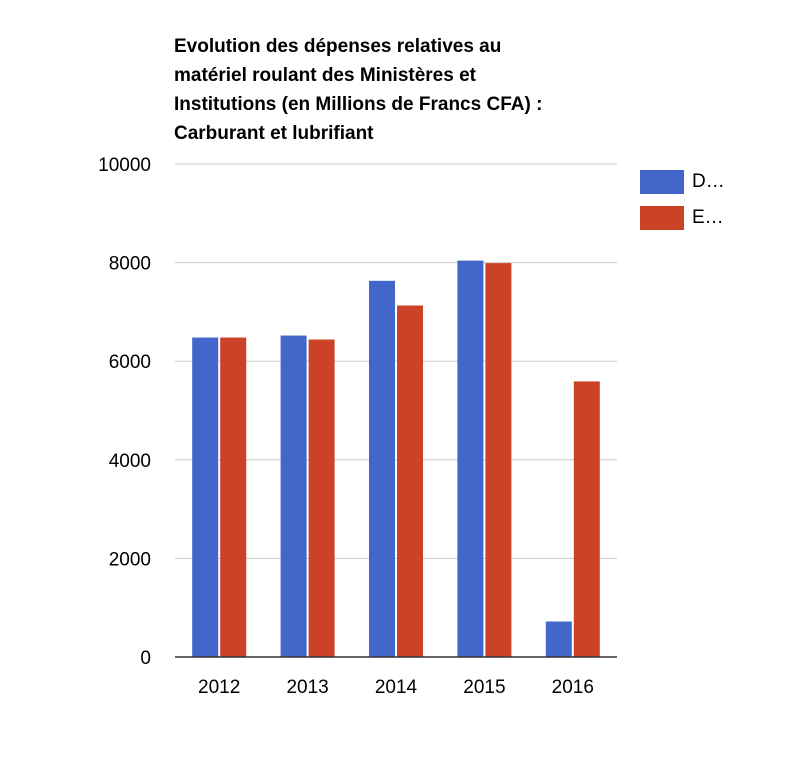 The height and width of the screenshot is (784, 800). What do you see at coordinates (293, 496) in the screenshot?
I see `bar-series-1-2013` at bounding box center [293, 496].